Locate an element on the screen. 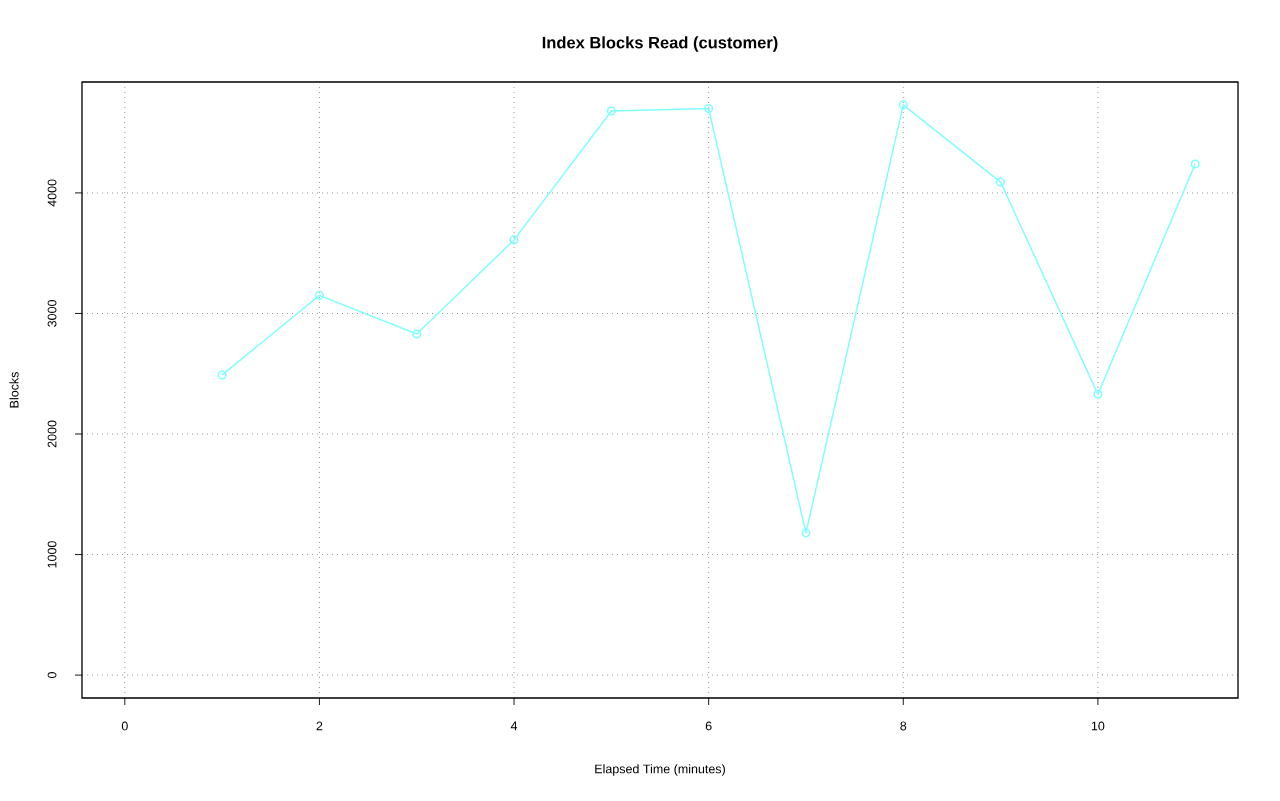  x-tick-label: 4 is located at coordinates (514, 726).